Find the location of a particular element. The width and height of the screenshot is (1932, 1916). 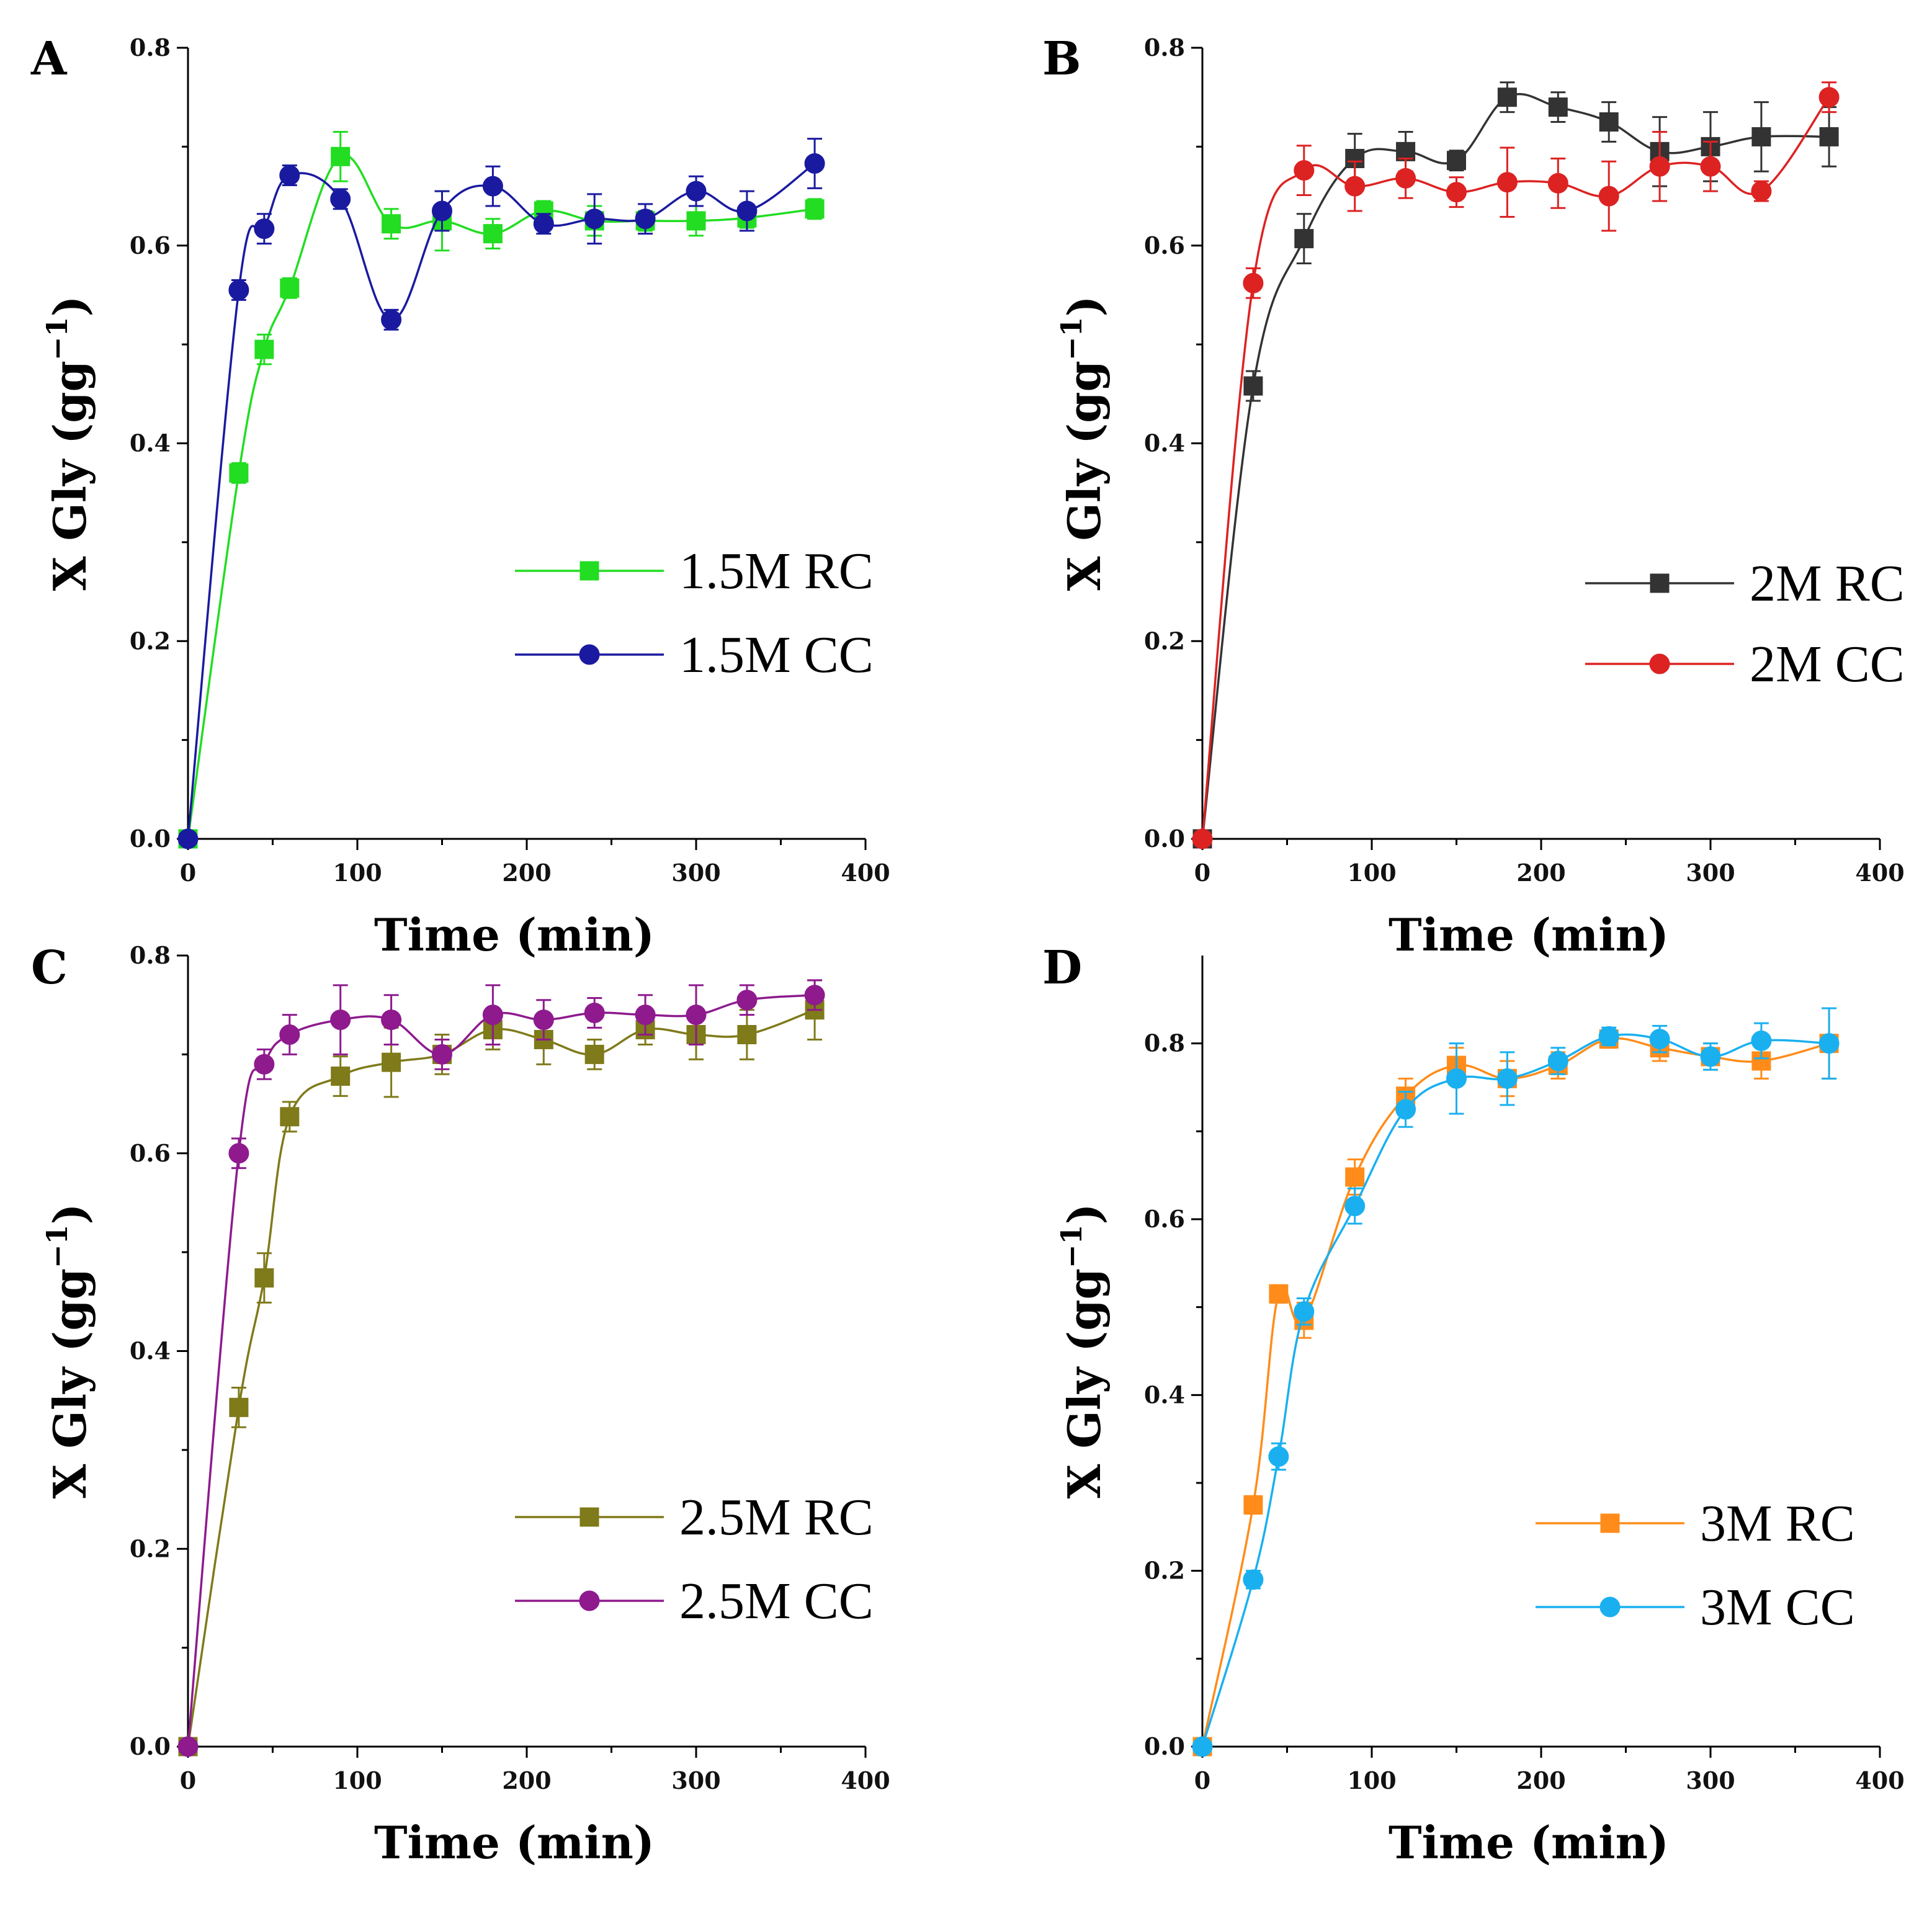

y-tick-label: 0.4 is located at coordinates (1164, 443).